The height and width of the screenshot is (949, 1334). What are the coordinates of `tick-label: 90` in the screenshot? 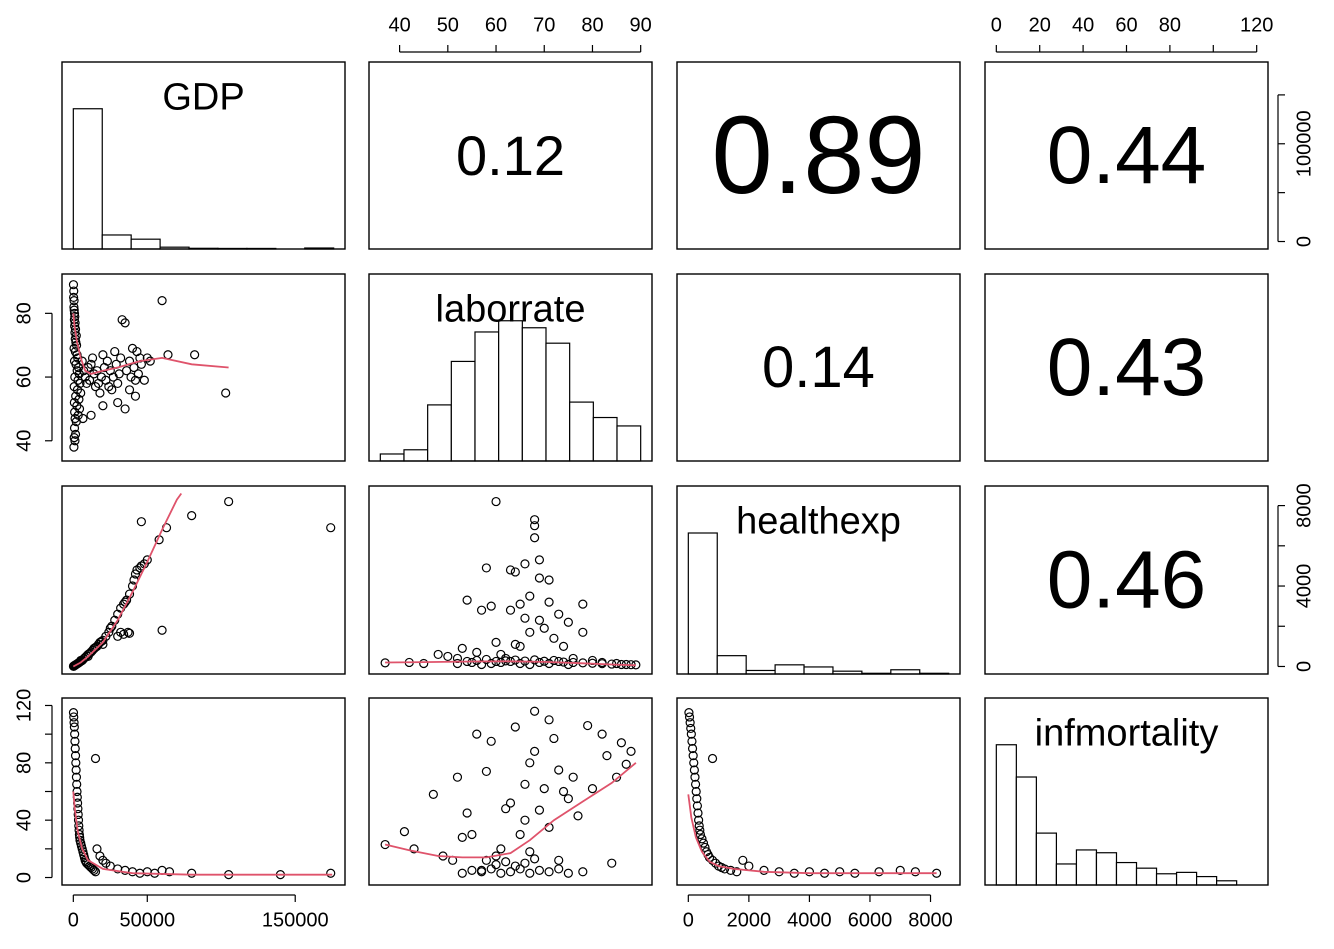 It's located at (641, 25).